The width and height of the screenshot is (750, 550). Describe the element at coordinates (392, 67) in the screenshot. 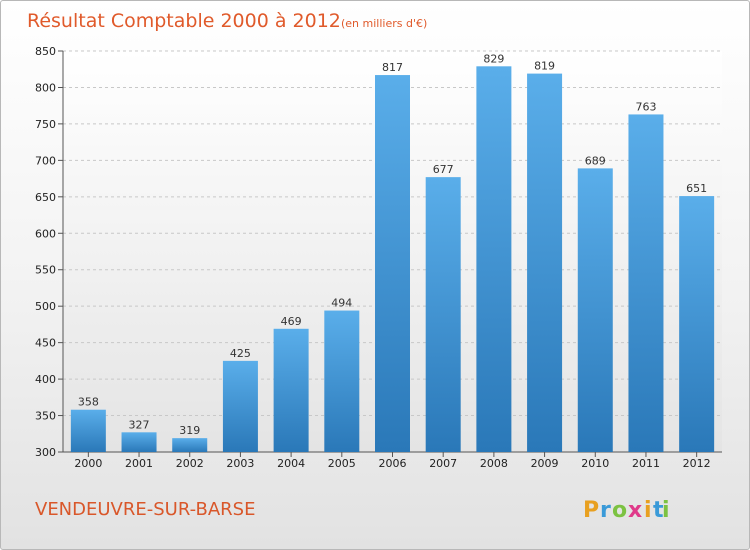

I see `data-label: 817` at that location.